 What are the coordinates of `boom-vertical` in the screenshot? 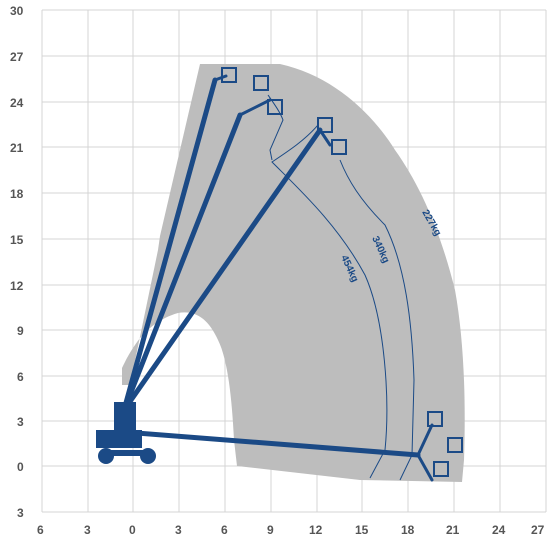 It's located at (169, 245).